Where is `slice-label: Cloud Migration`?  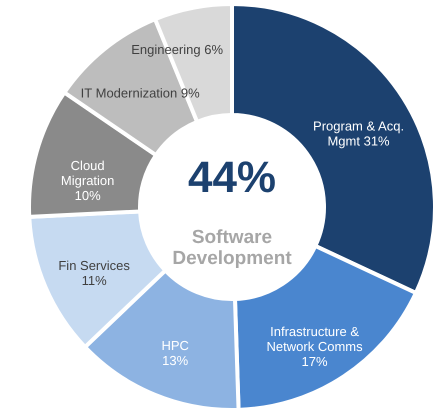 slice-label: Cloud Migration is located at coordinates (87, 173).